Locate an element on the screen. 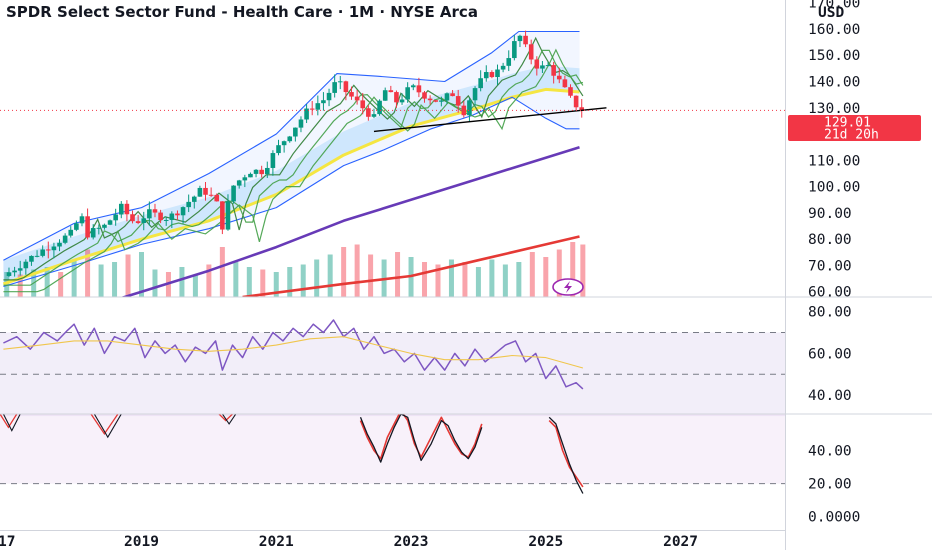  last-price-value: 129.01 is located at coordinates (847, 123).